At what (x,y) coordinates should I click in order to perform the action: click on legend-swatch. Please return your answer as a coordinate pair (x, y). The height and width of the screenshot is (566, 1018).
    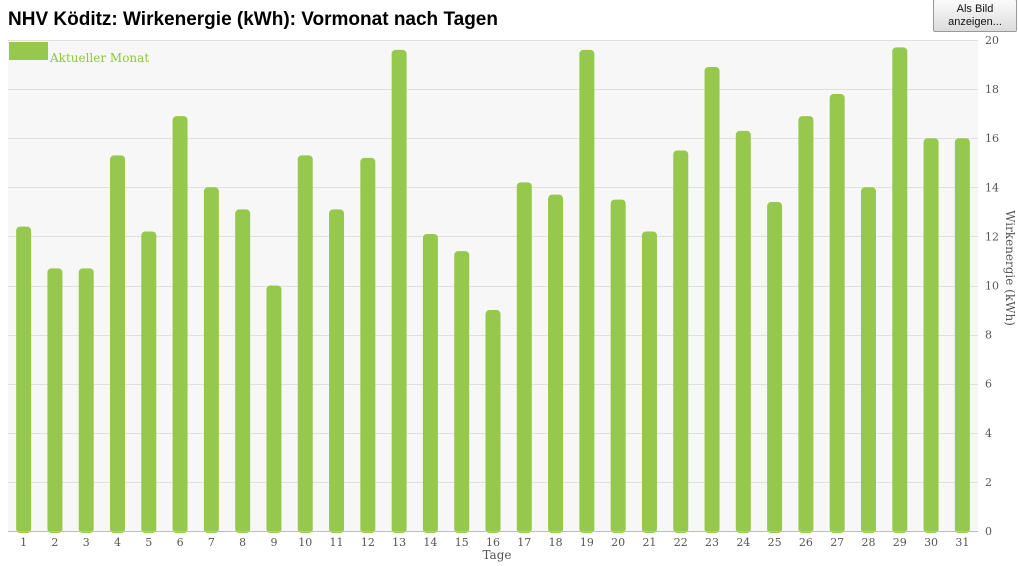
    Looking at the image, I should click on (28, 51).